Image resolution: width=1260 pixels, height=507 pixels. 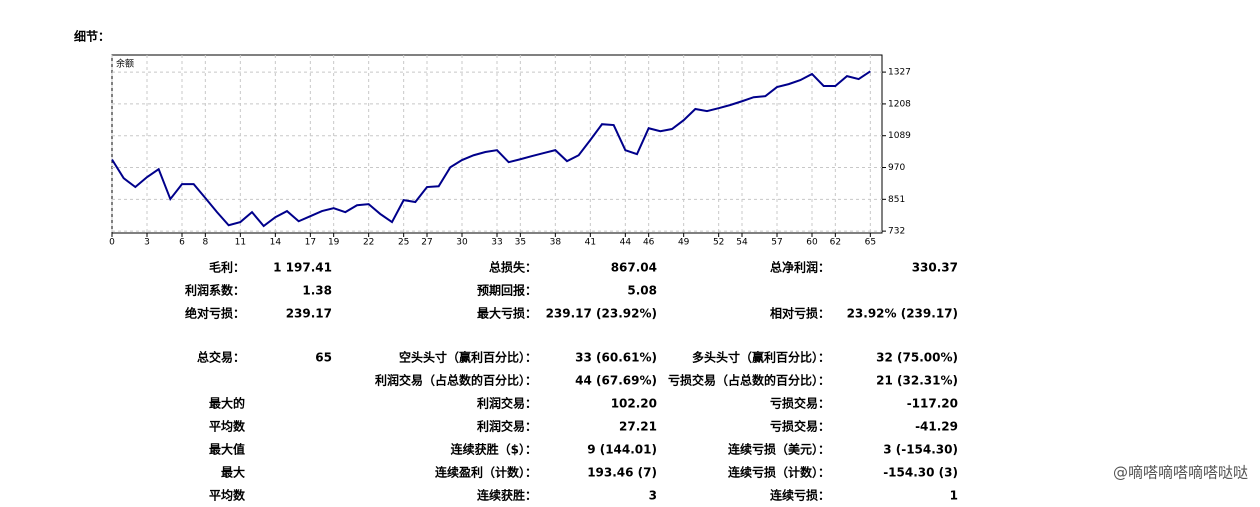 I want to click on stat-value: 1 197.41, so click(x=302, y=268).